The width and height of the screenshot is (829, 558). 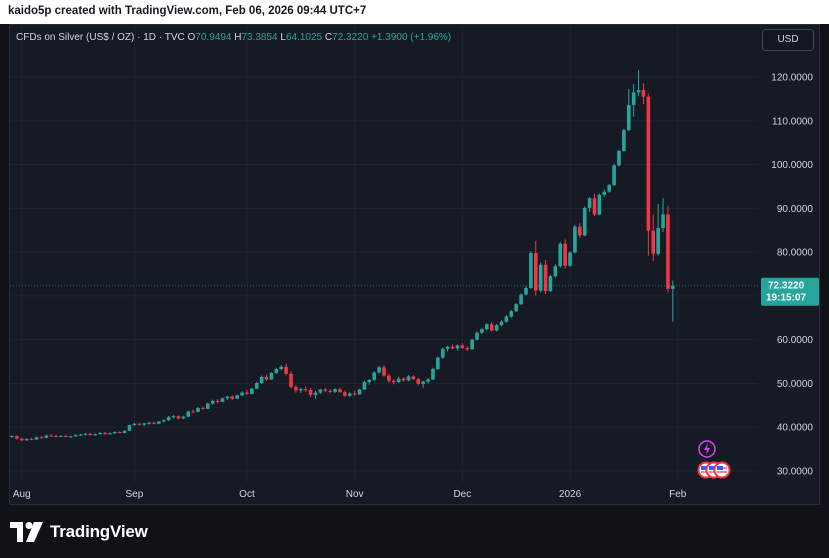 What do you see at coordinates (722, 470) in the screenshot?
I see `us-flag-icon` at bounding box center [722, 470].